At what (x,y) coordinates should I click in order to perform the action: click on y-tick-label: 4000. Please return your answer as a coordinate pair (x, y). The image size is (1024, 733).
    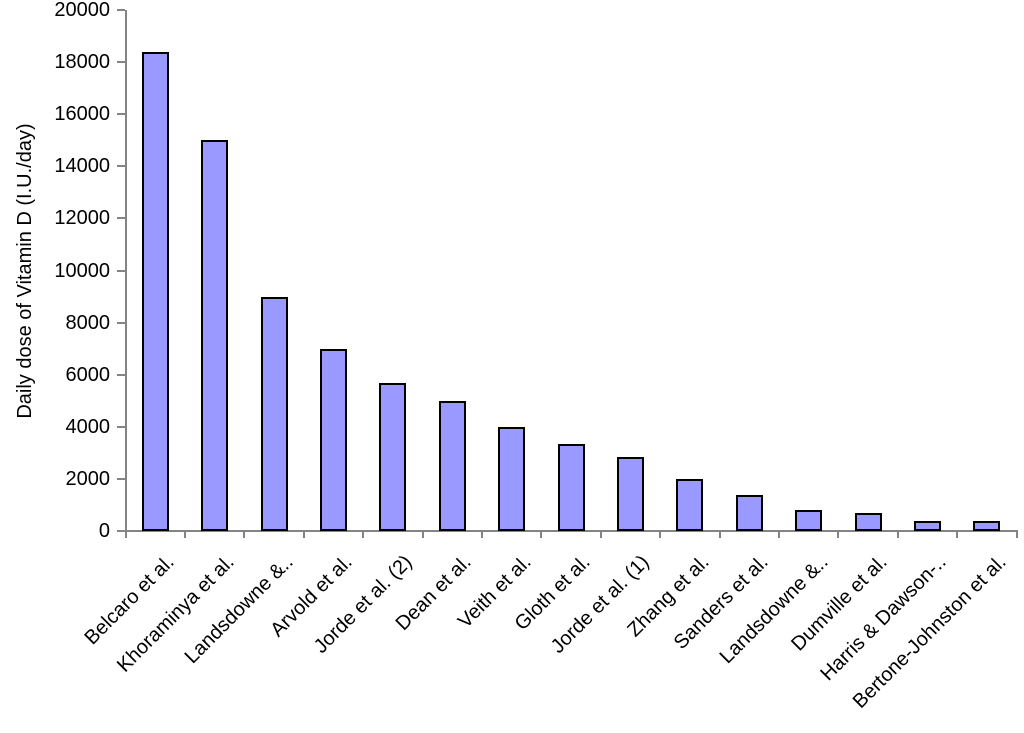
    Looking at the image, I should click on (88, 426).